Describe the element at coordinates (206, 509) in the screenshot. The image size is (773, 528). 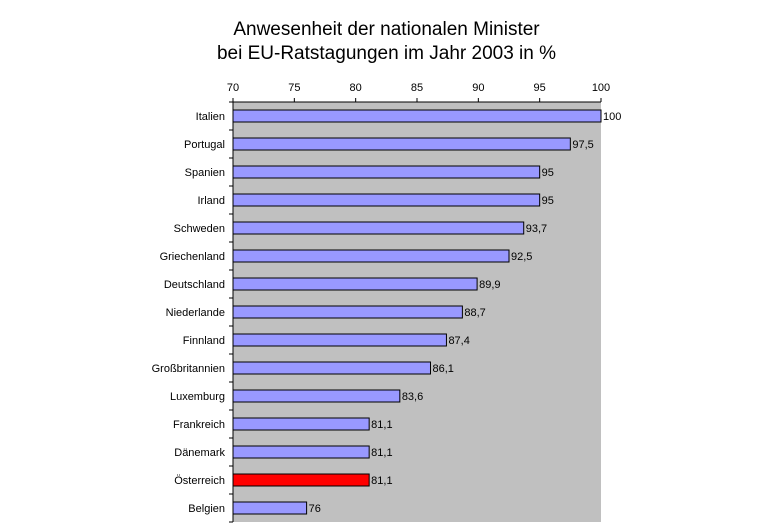
I see `y-tick-label: Belgien` at that location.